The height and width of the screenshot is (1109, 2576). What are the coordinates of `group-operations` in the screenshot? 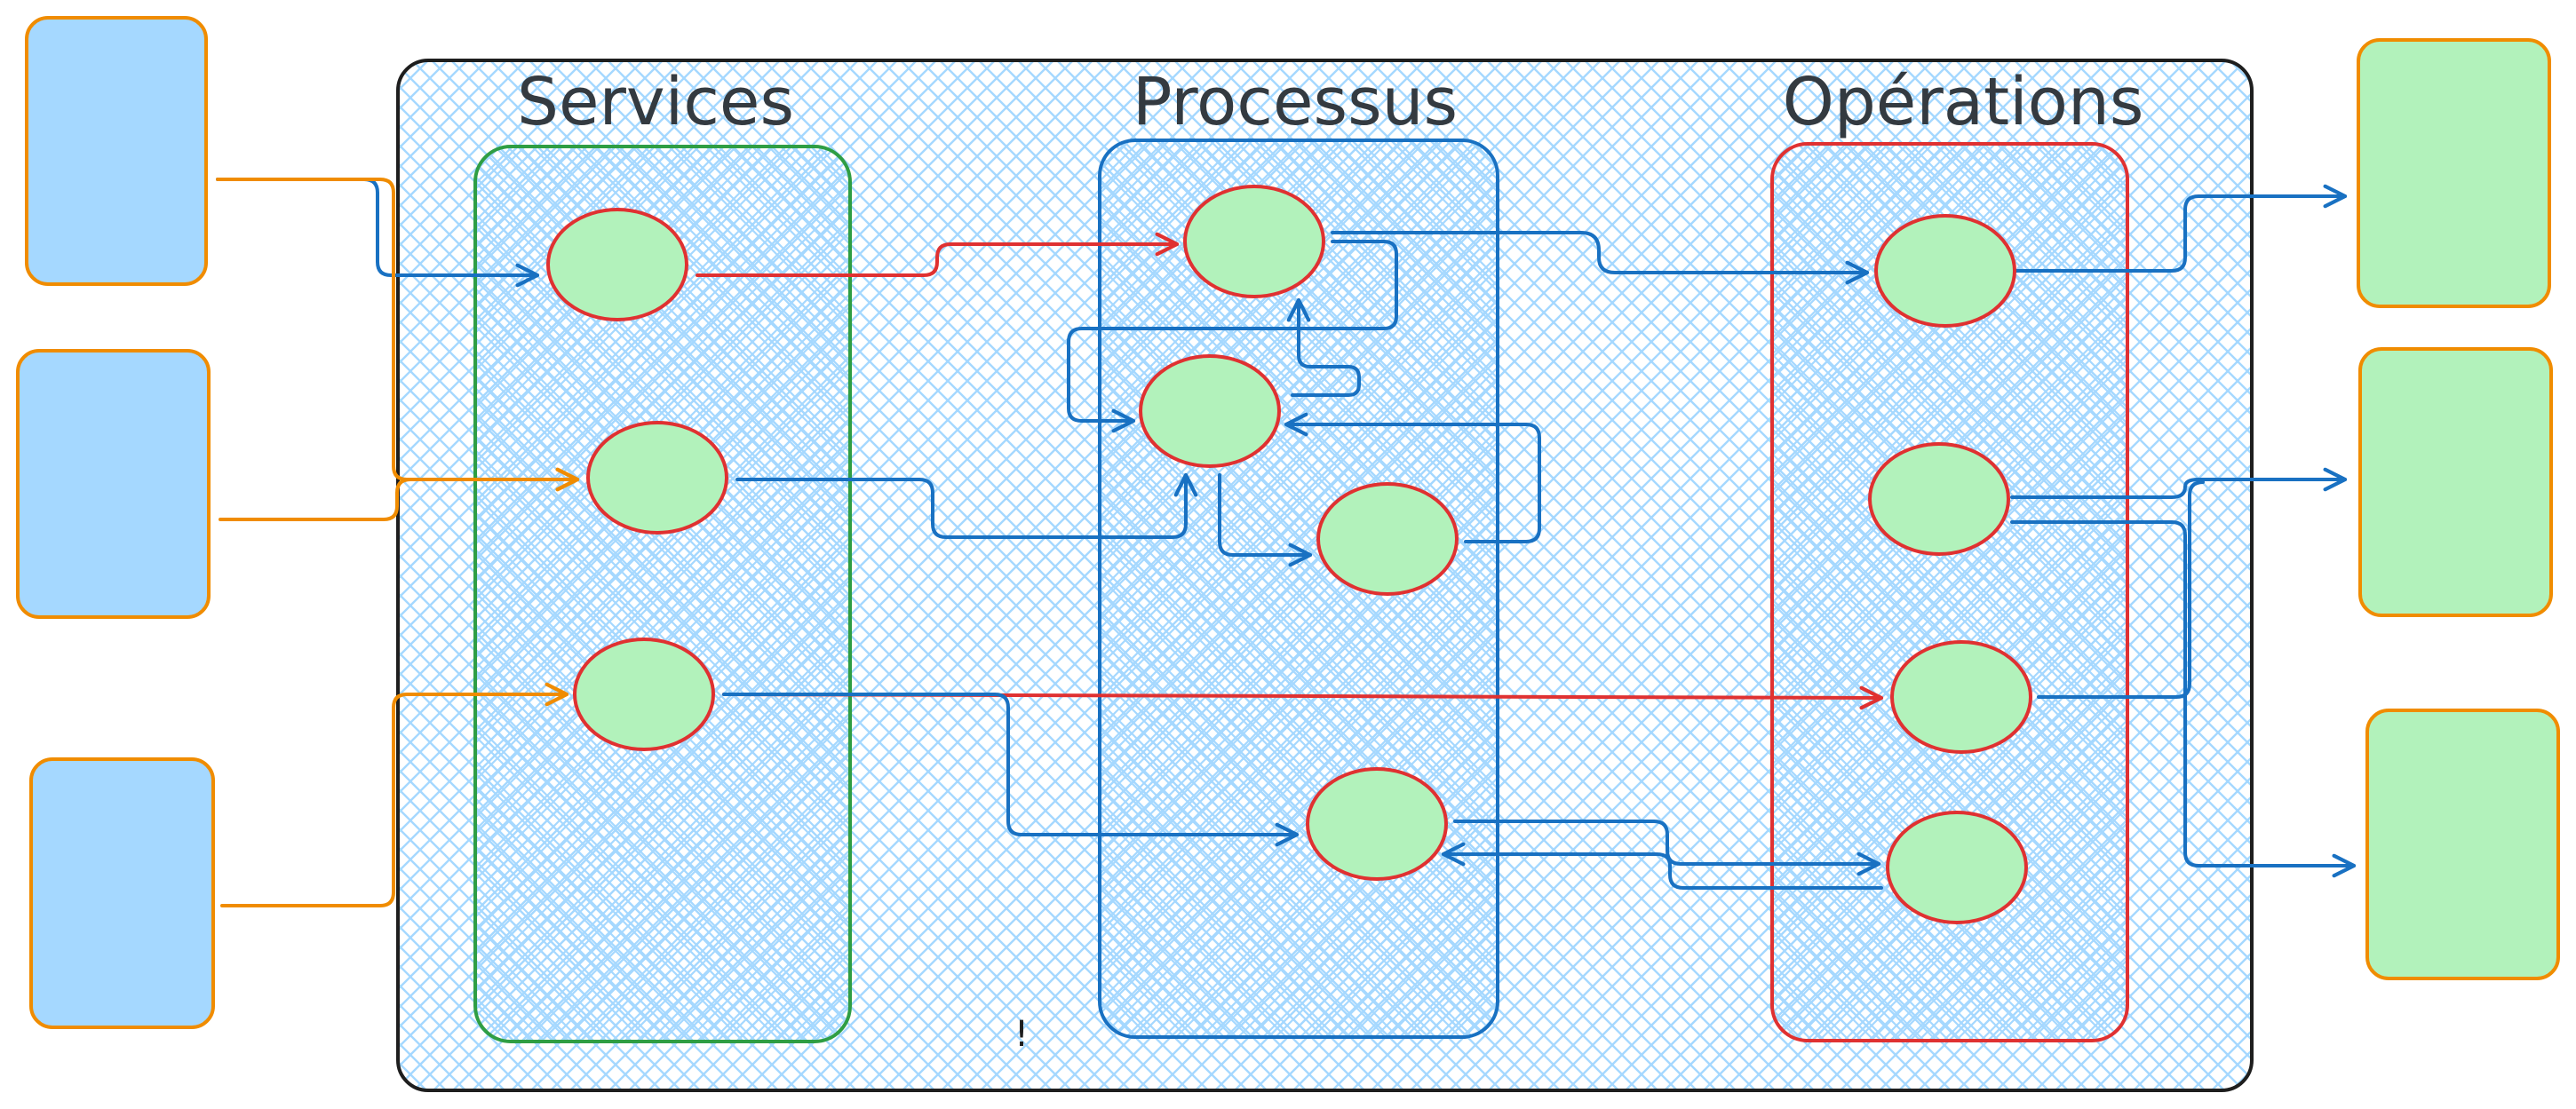 It's located at (1949, 592).